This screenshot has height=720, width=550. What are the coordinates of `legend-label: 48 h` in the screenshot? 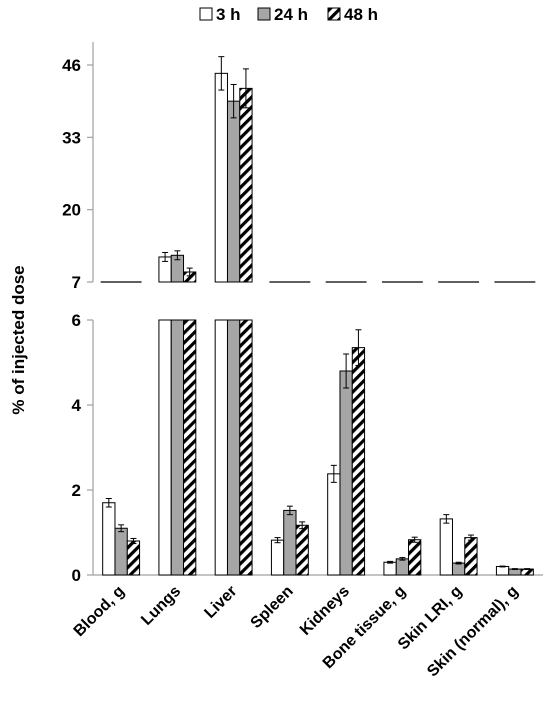 It's located at (361, 14).